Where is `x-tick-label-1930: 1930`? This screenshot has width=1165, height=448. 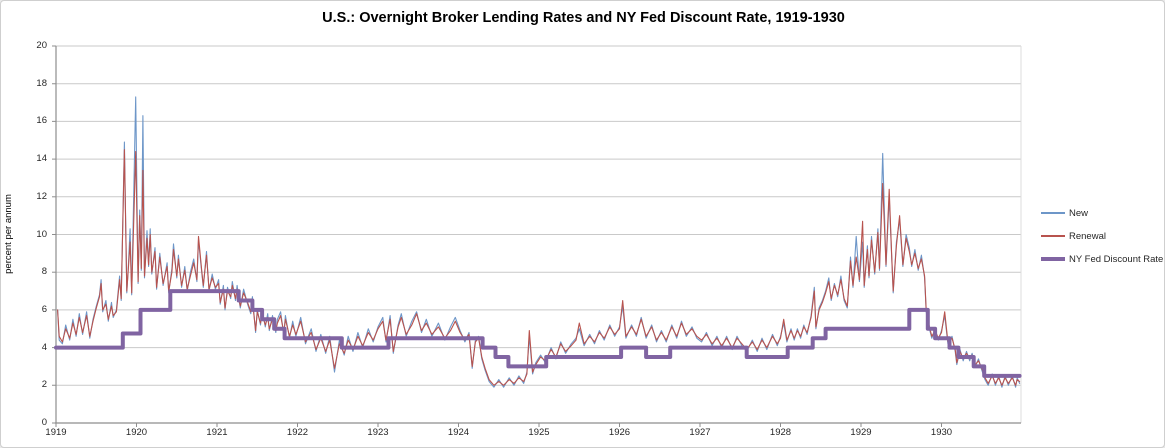
x-tick-label-1930: 1930 is located at coordinates (941, 432).